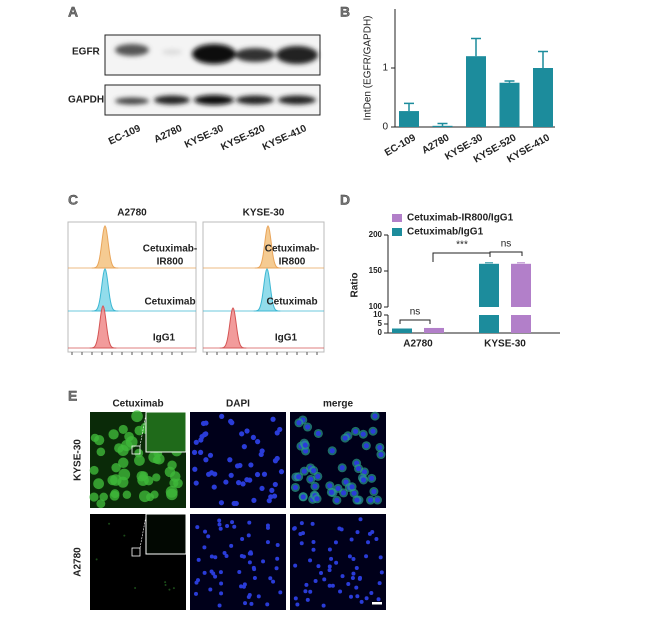 This screenshot has height=624, width=650. What do you see at coordinates (376, 270) in the screenshot?
I see `y-tick-label: 150` at bounding box center [376, 270].